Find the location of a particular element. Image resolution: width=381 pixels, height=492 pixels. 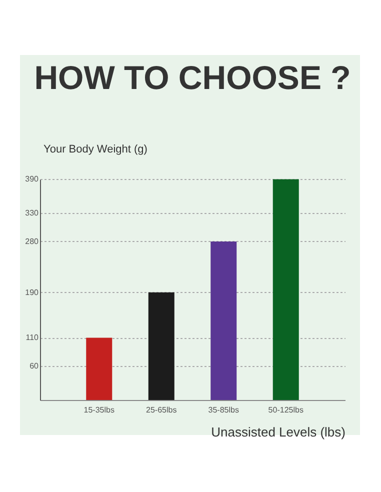

x-tick-label: 50-125lbs is located at coordinates (286, 410).